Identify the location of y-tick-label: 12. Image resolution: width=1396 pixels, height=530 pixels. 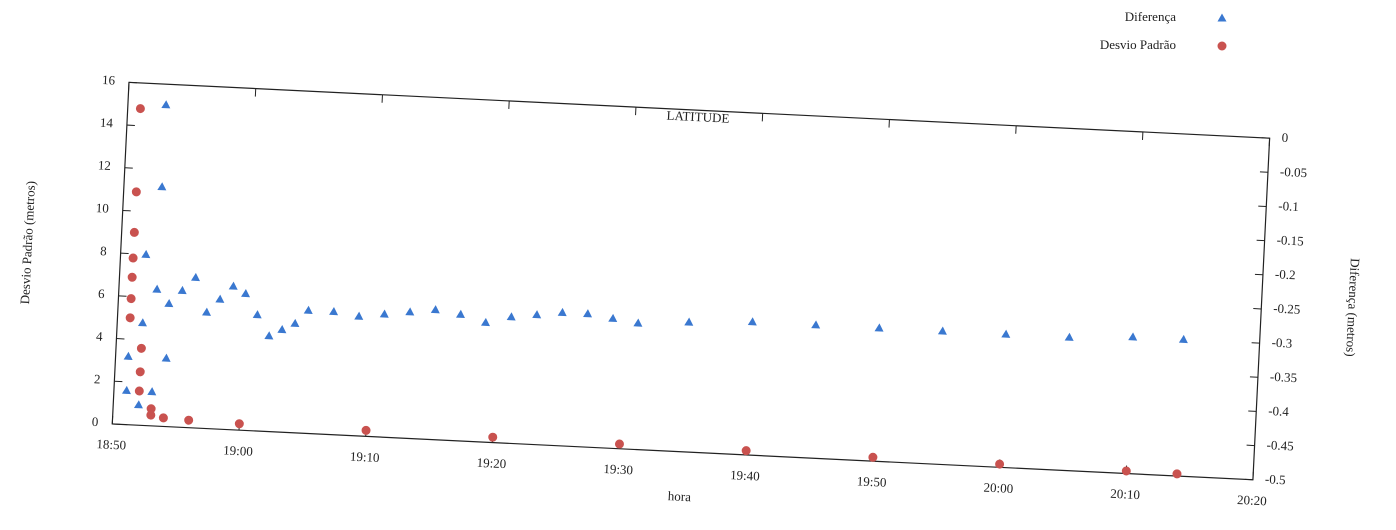
(105, 165).